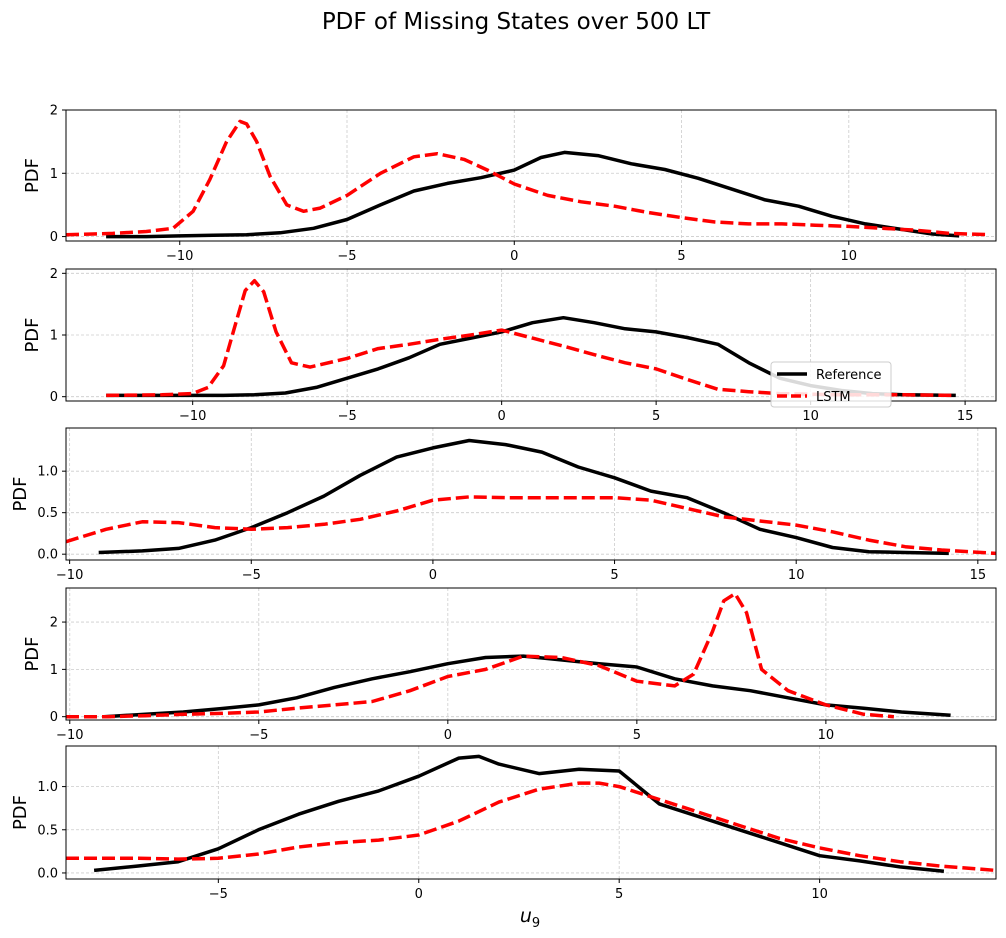 Image resolution: width=1006 pixels, height=938 pixels. What do you see at coordinates (526, 916) in the screenshot?
I see `x-axis-label-base: u` at bounding box center [526, 916].